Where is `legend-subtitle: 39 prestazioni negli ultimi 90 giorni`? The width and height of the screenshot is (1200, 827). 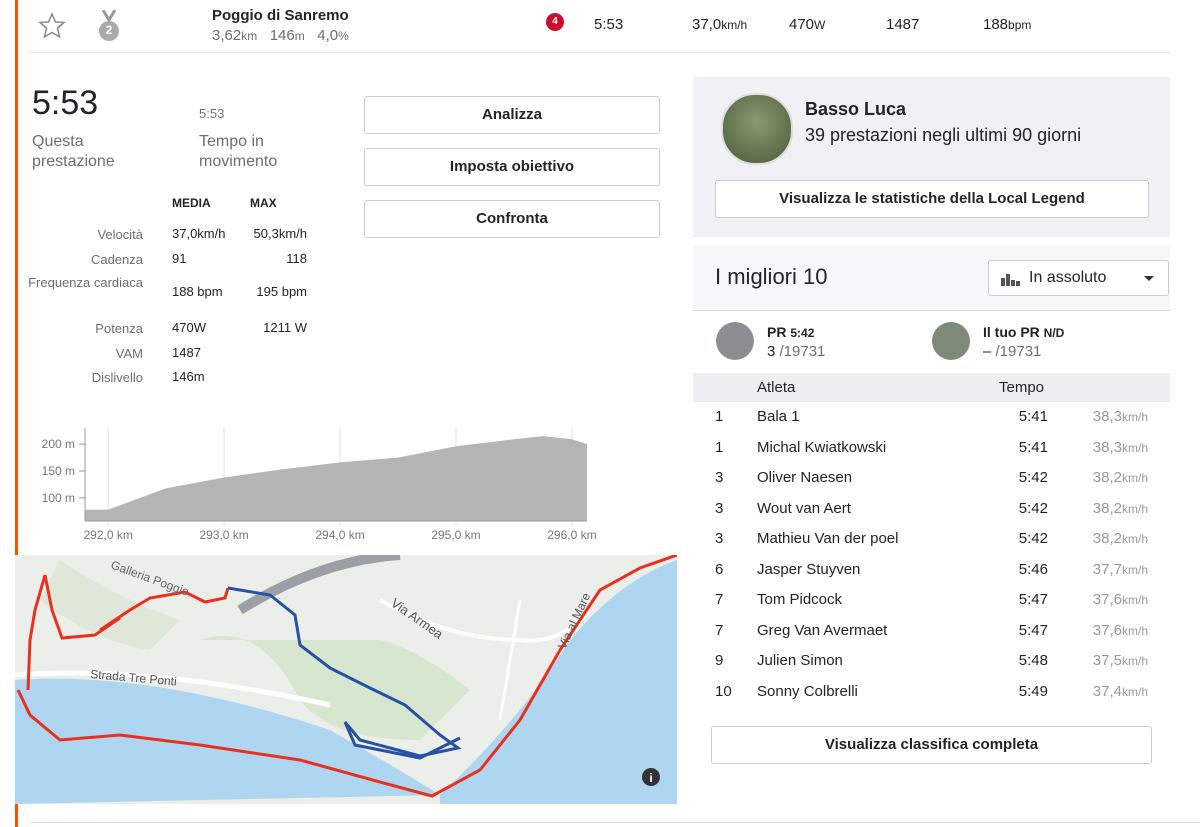 legend-subtitle: 39 prestazioni negli ultimi 90 giorni is located at coordinates (943, 135).